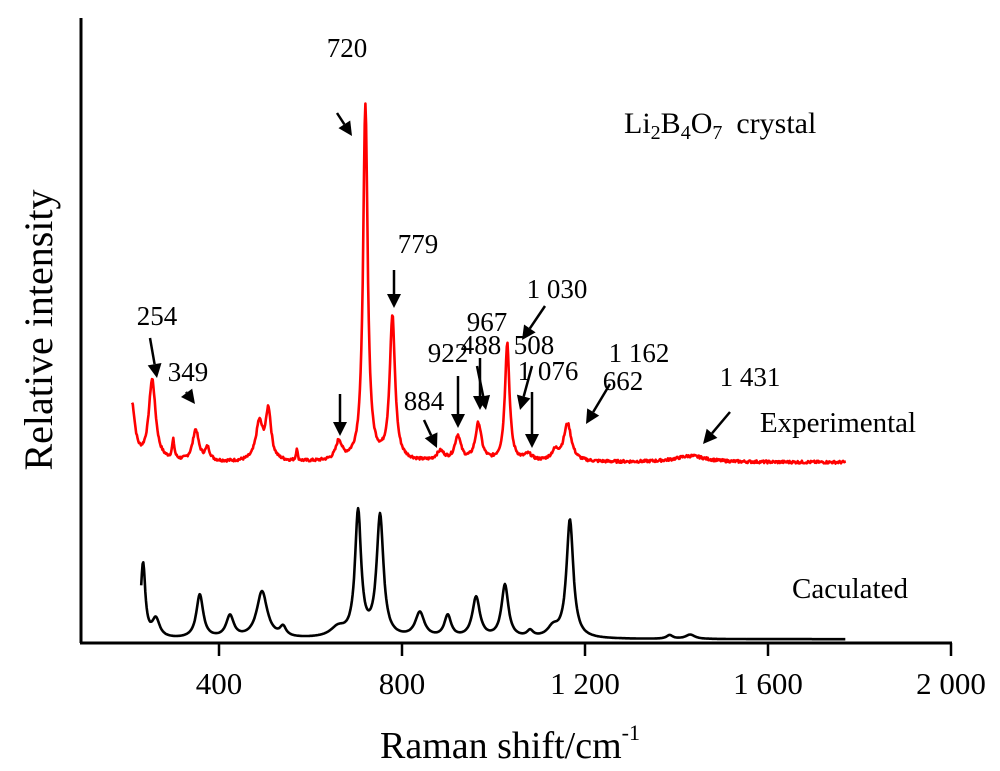 The height and width of the screenshot is (771, 1000). I want to click on x-tick-label: 2 000, so click(951, 683).